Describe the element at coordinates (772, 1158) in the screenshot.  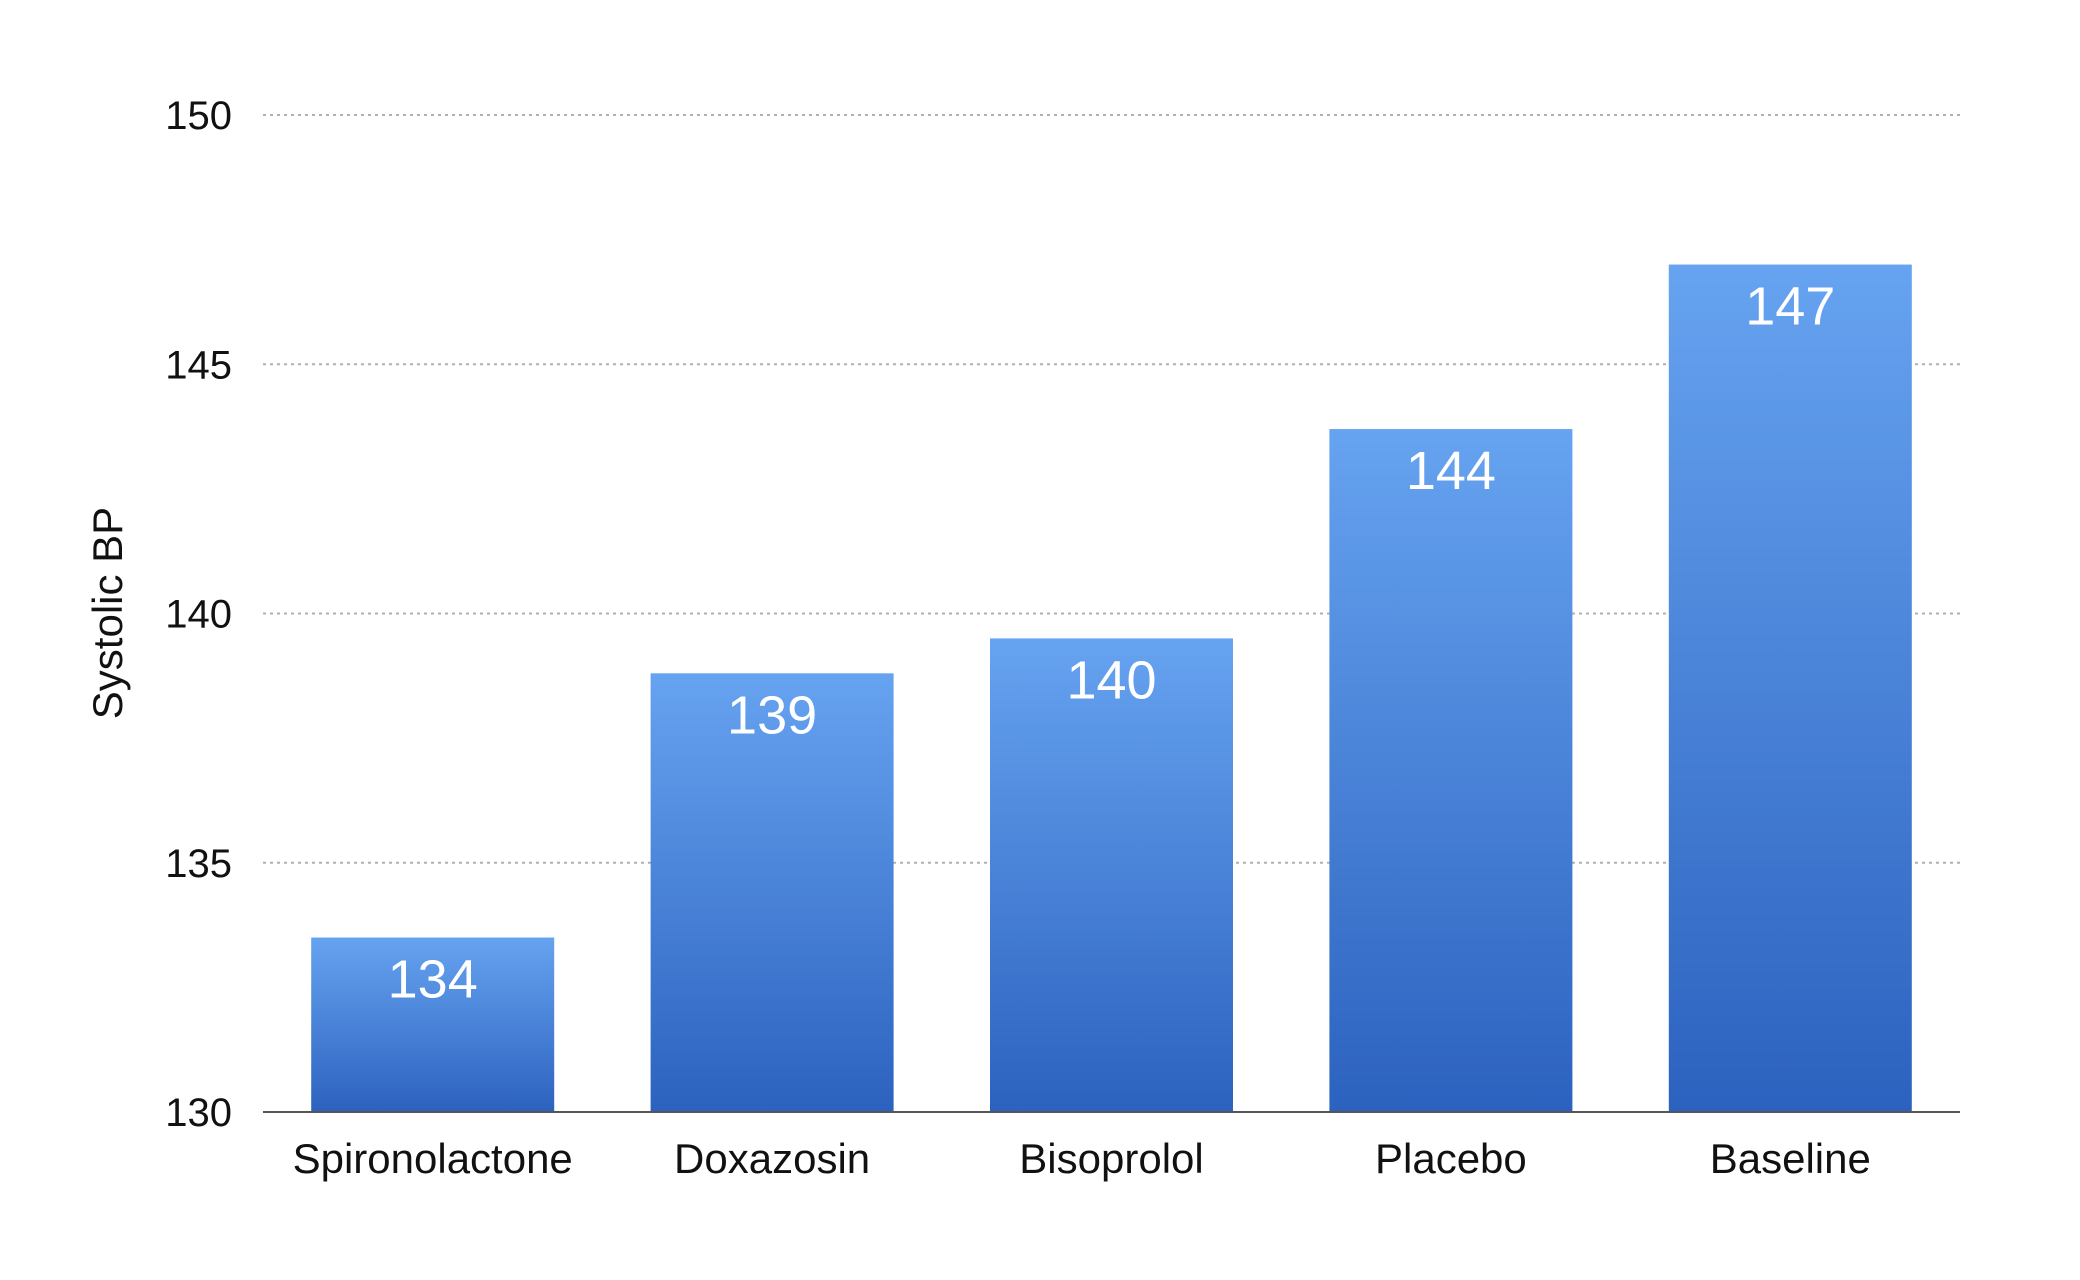
I see `x-tick-label-doxazosin: Doxazosin` at that location.